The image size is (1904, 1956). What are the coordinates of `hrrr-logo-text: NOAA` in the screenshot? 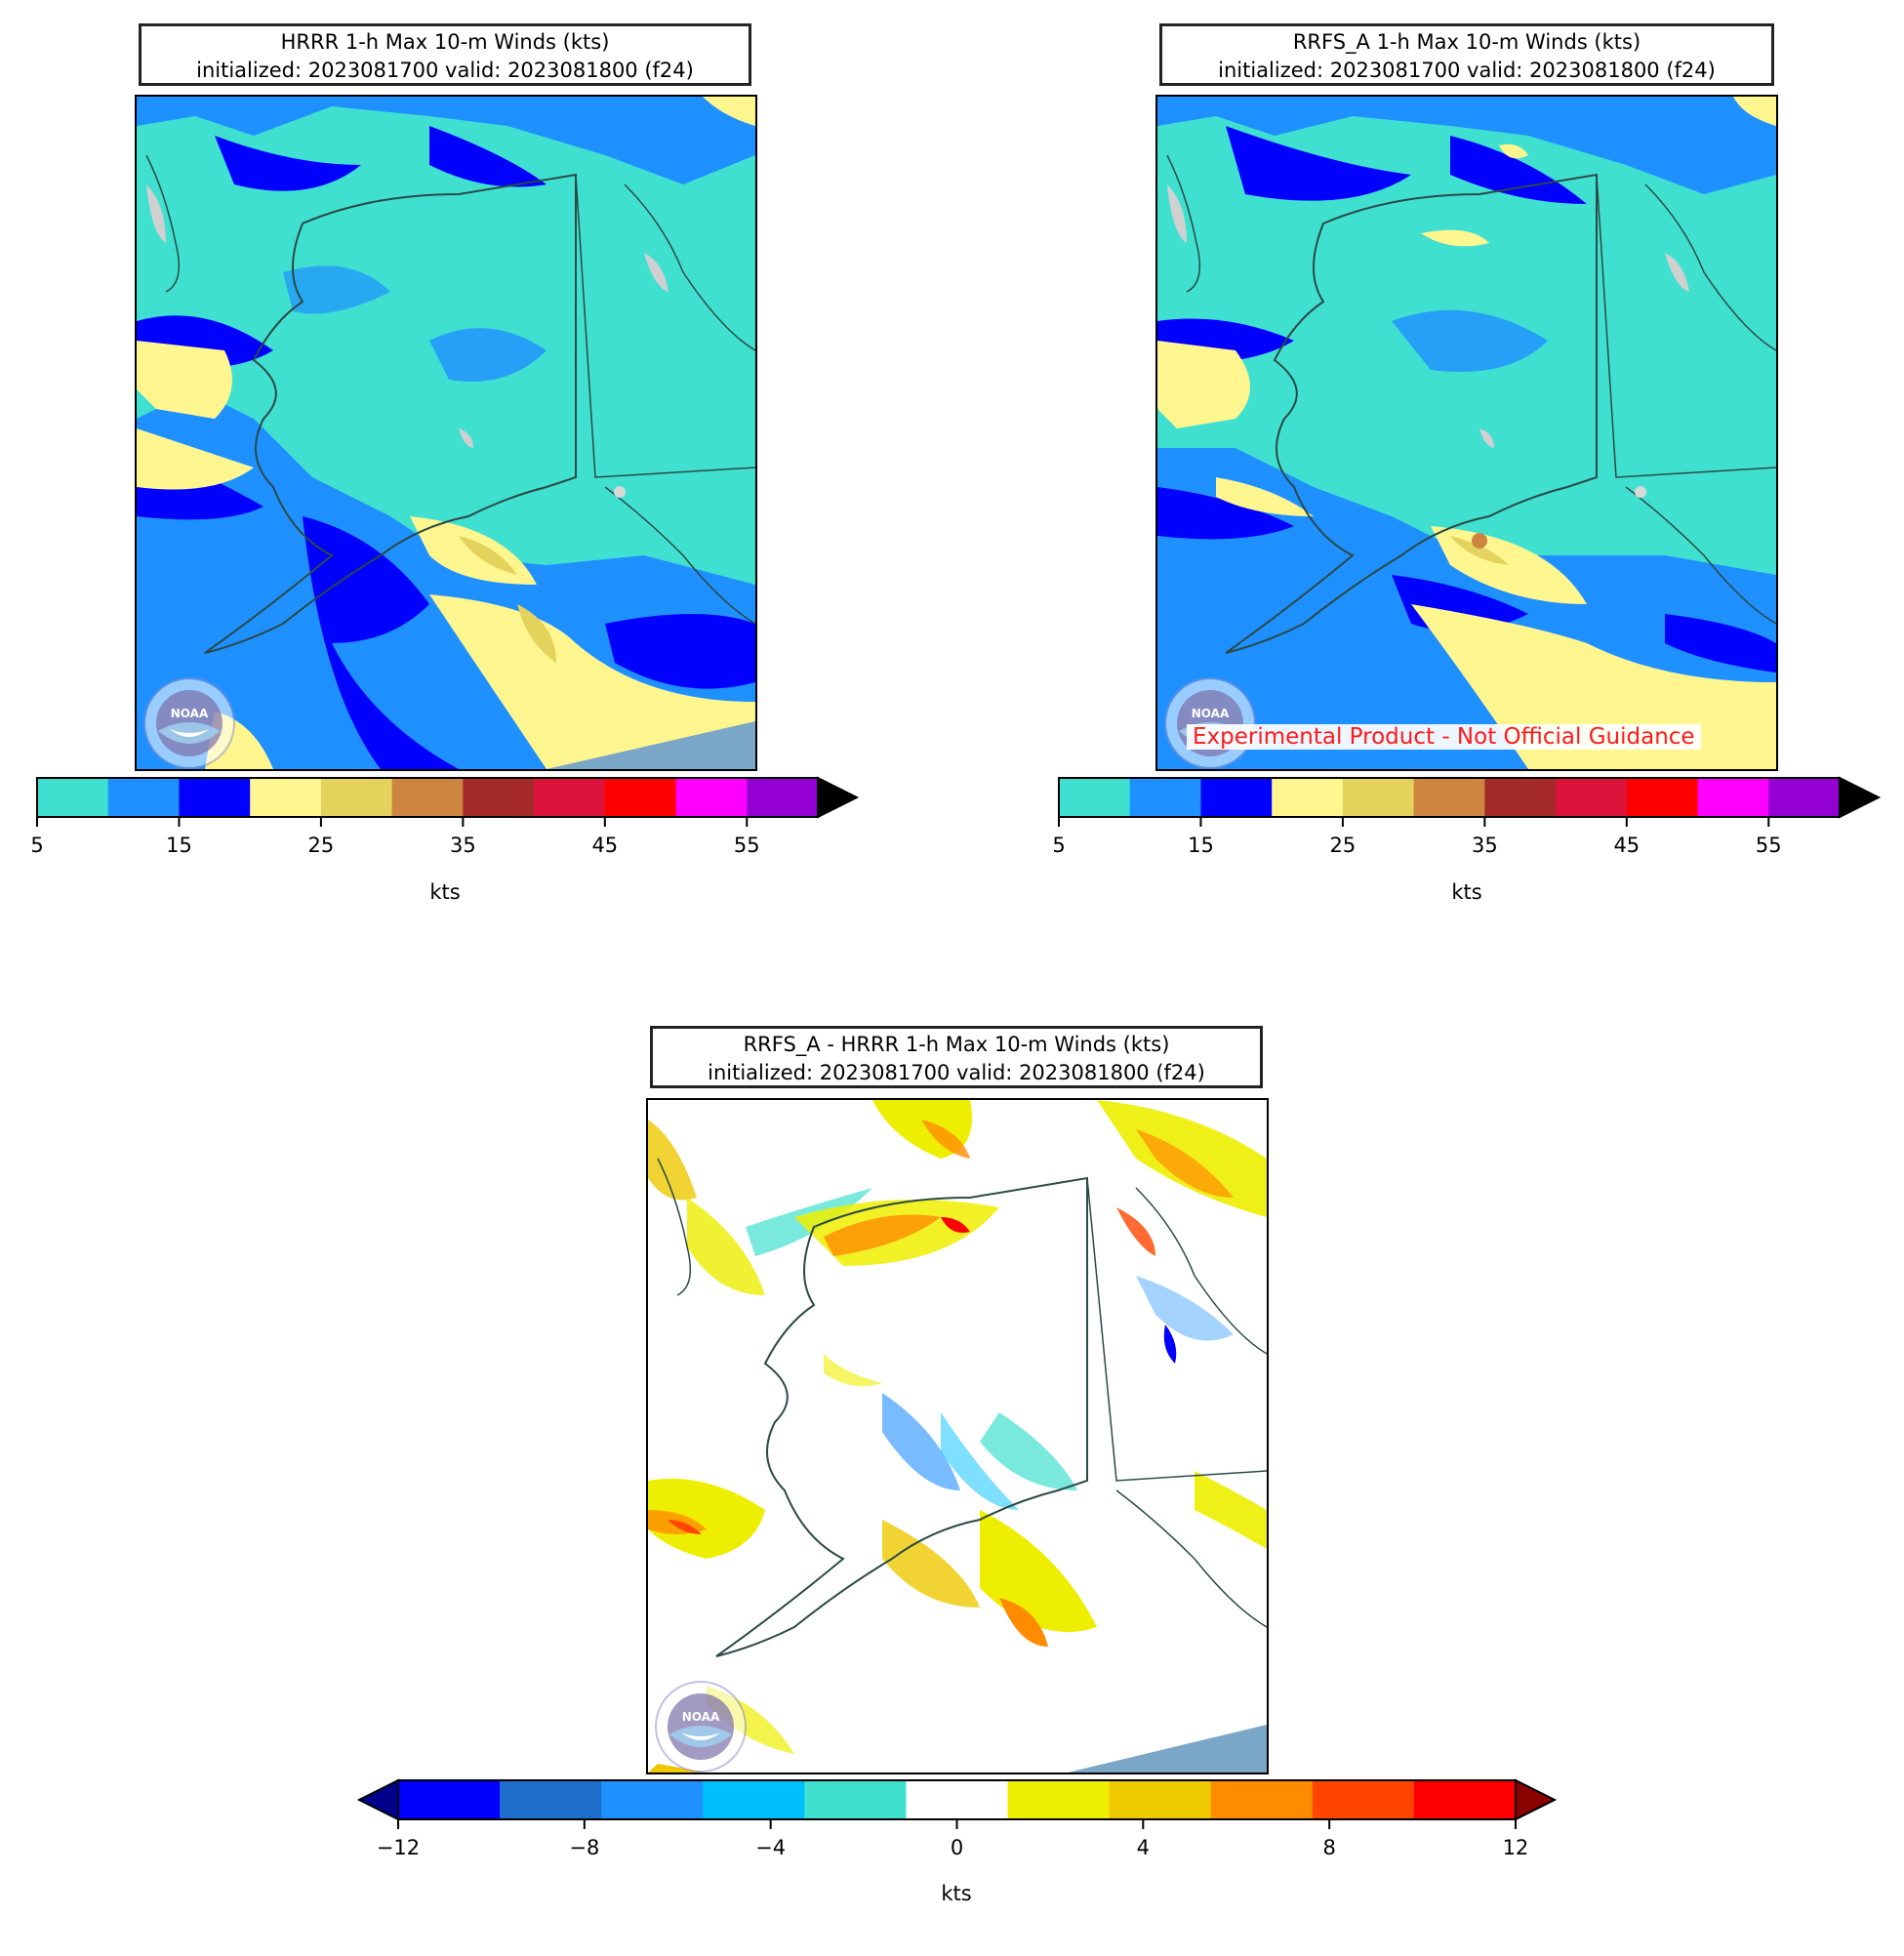 It's located at (190, 714).